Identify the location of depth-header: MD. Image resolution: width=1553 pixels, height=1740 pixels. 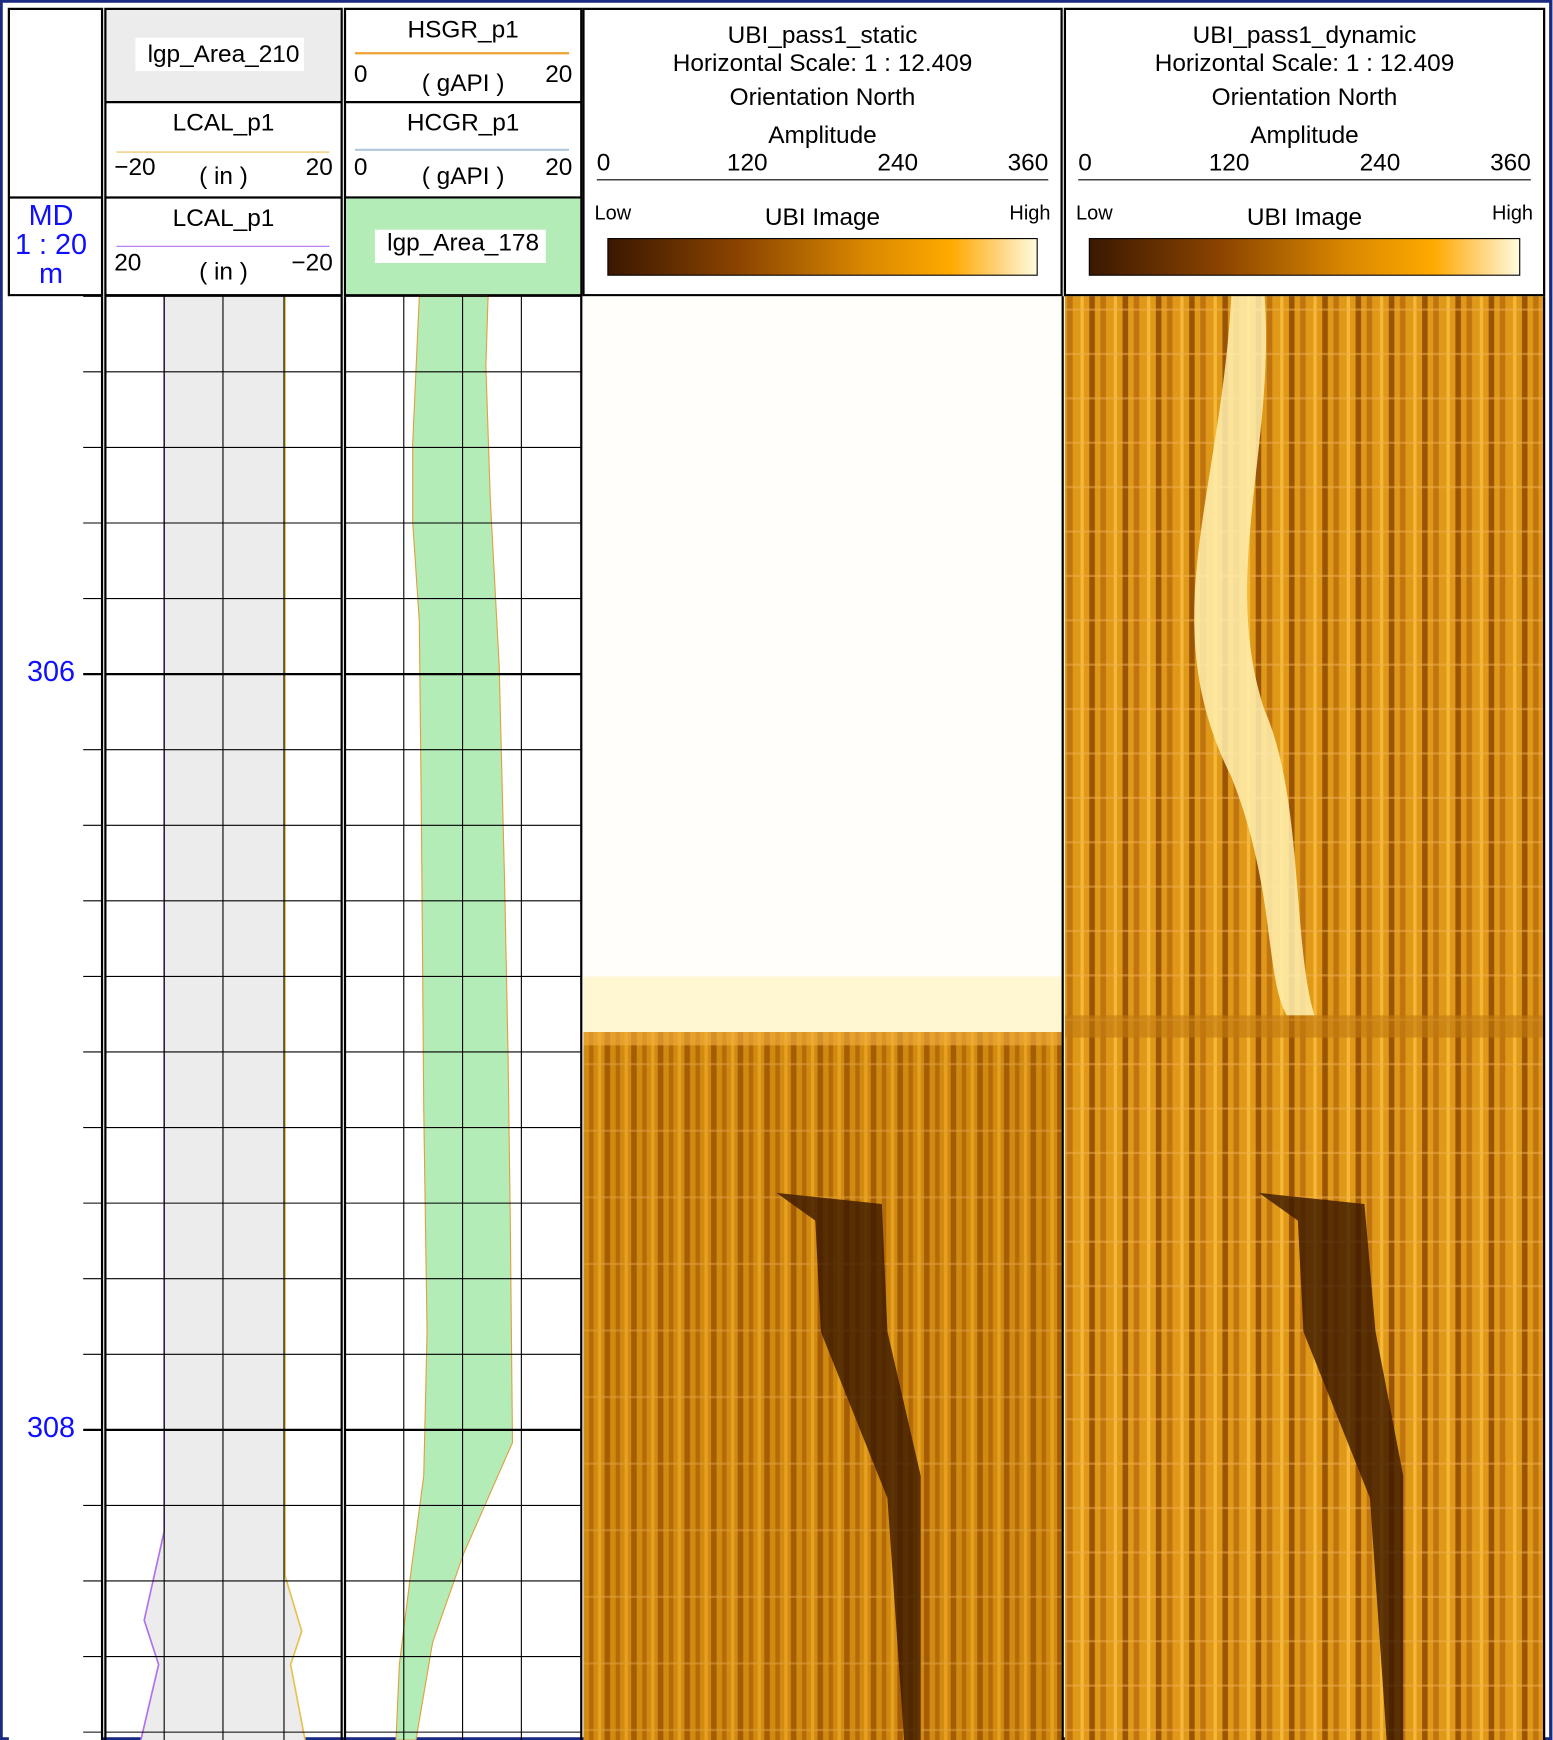
(51, 216).